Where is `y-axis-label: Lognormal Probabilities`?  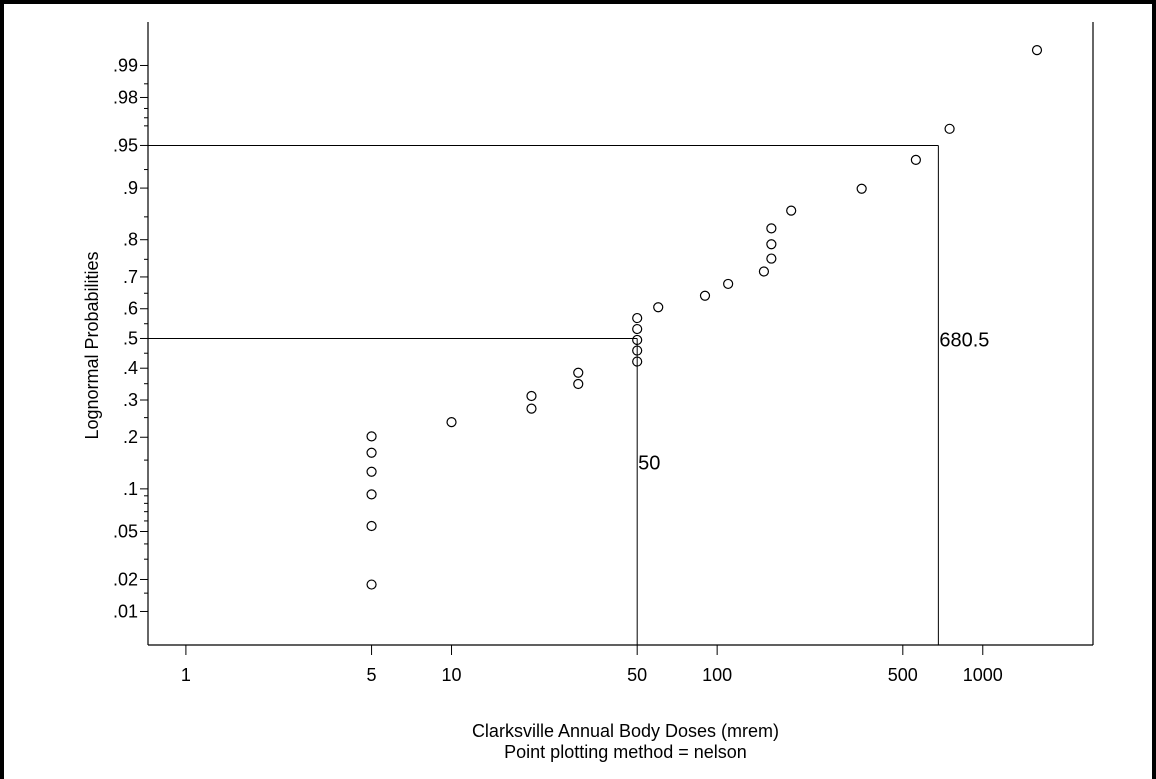
y-axis-label: Lognormal Probabilities is located at coordinates (92, 345).